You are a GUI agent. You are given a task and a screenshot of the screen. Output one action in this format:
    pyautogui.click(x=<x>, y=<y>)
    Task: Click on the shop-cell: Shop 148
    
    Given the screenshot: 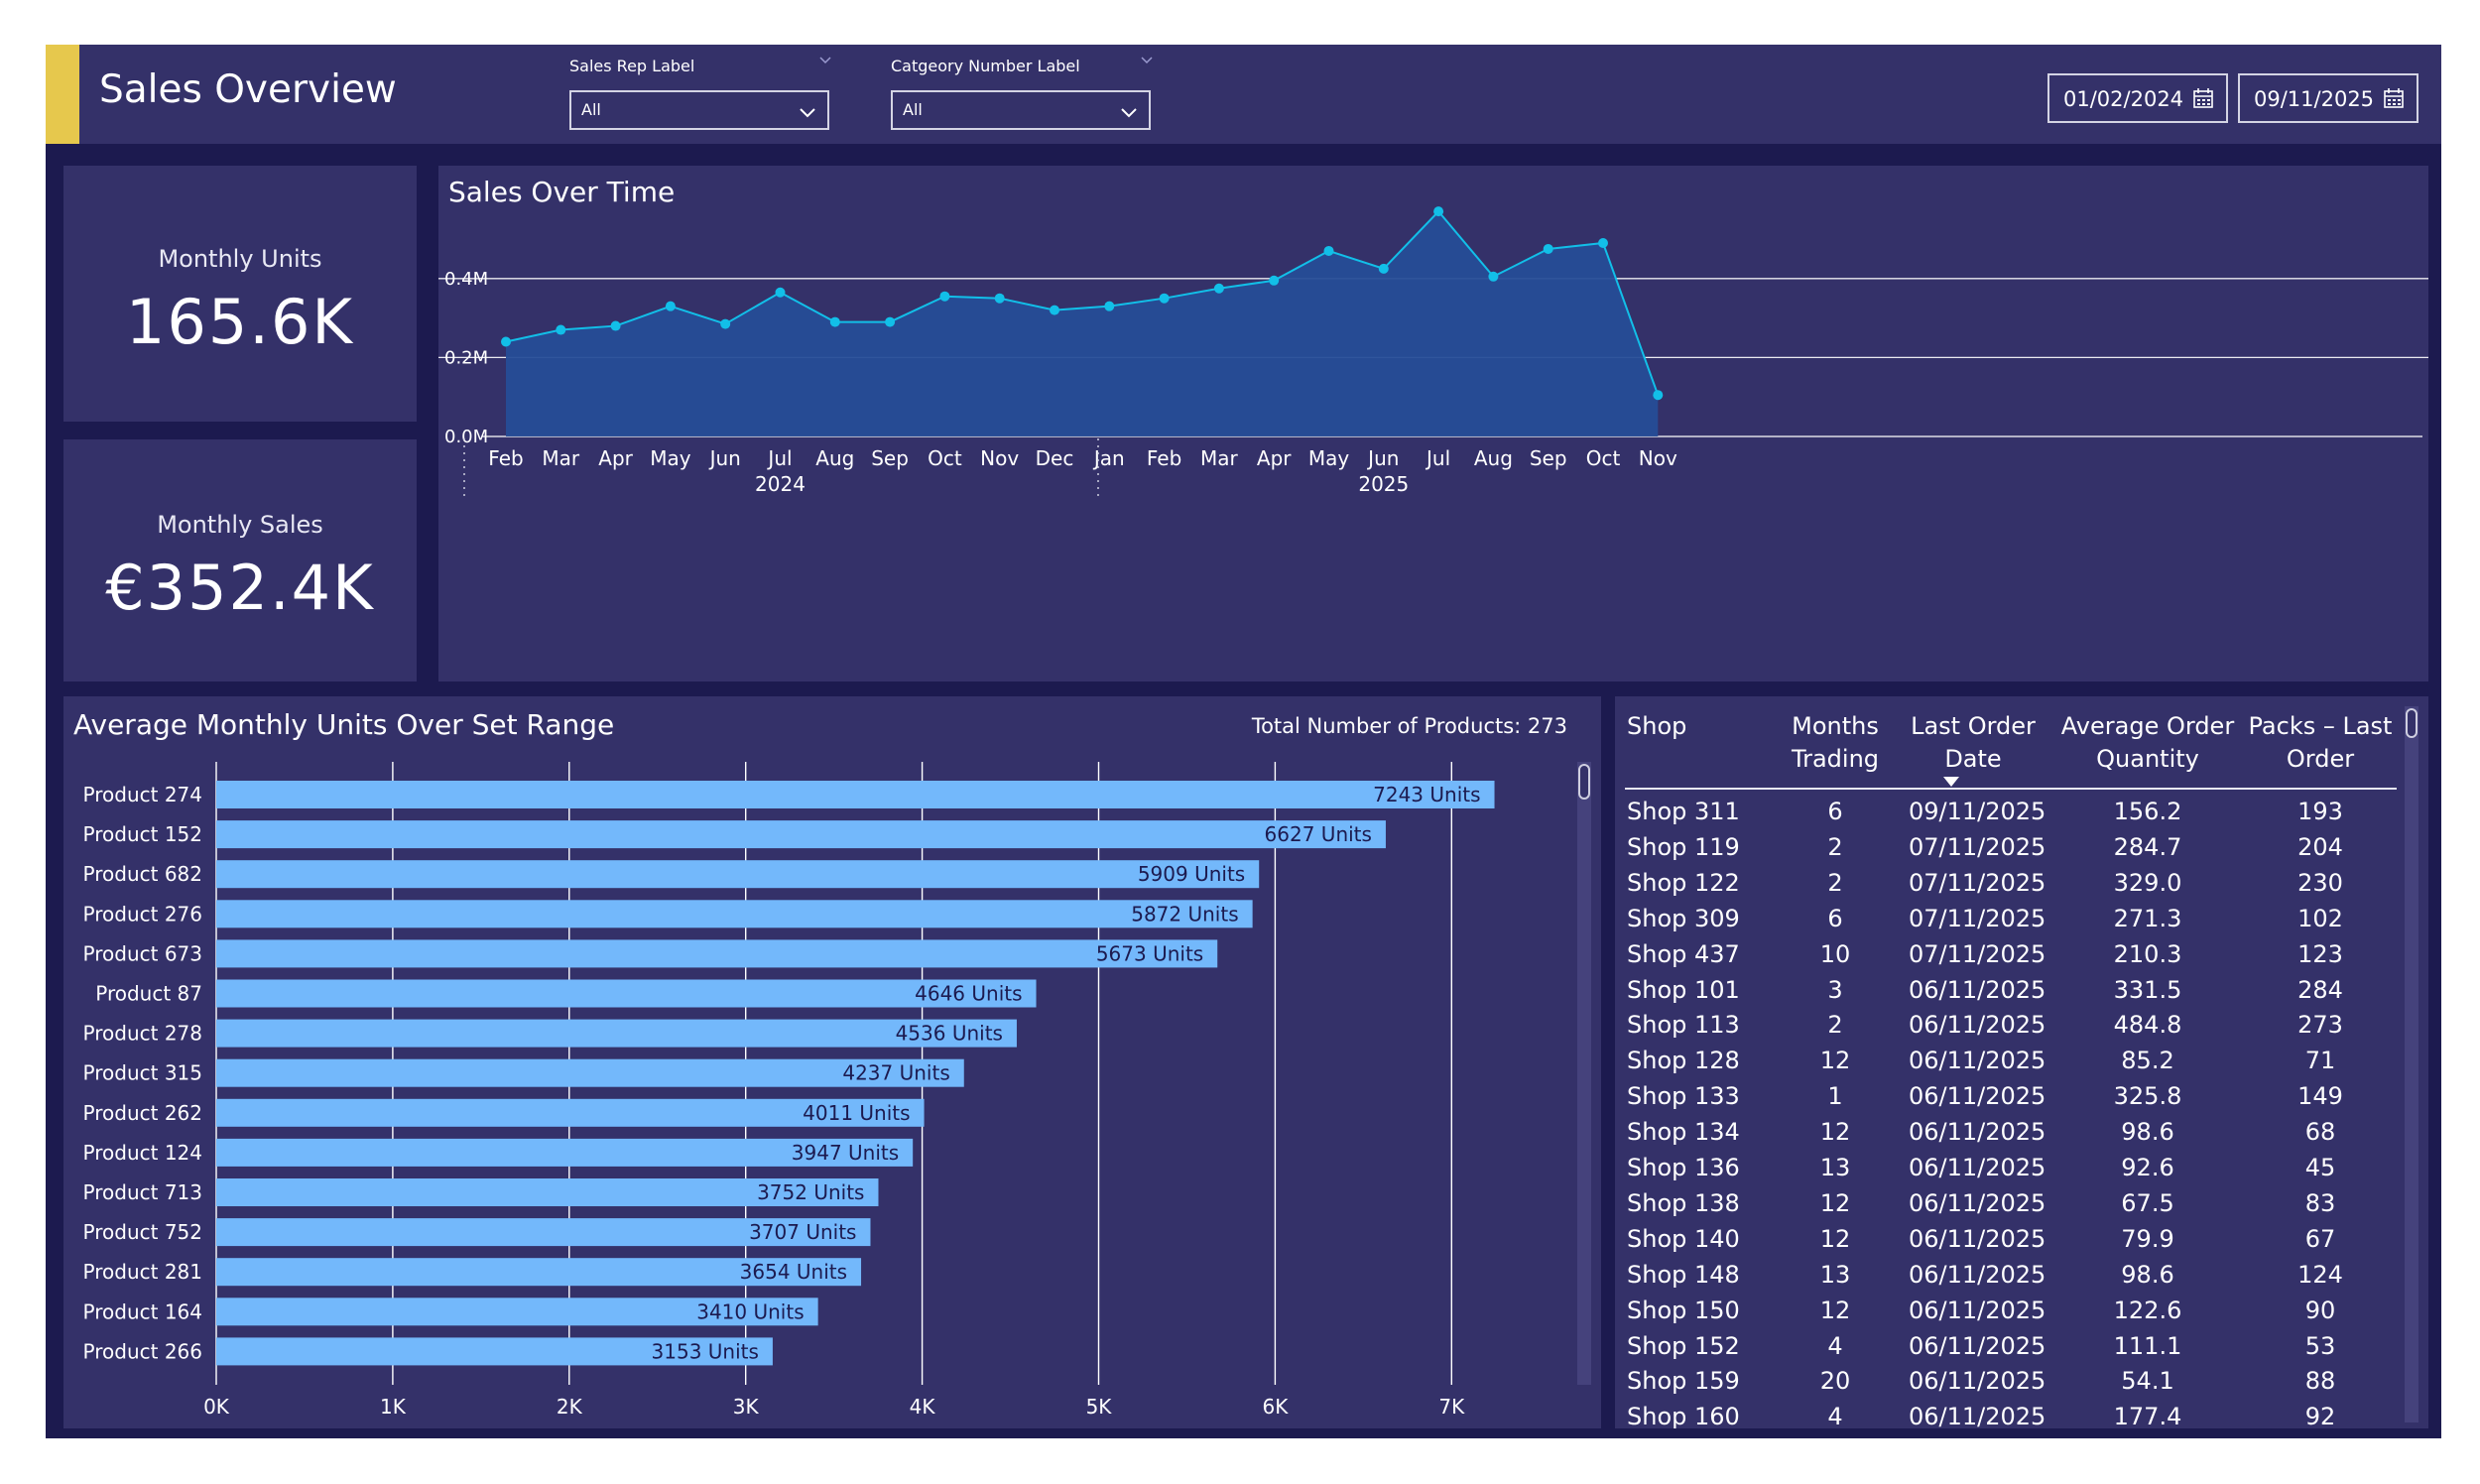 What is the action you would take?
    pyautogui.click(x=1683, y=1274)
    